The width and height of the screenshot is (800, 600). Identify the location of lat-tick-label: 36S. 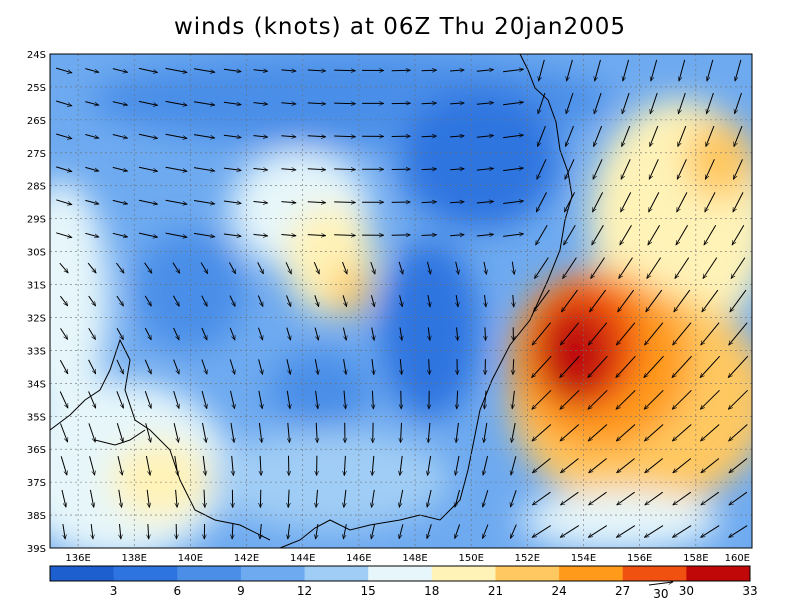
(36, 450).